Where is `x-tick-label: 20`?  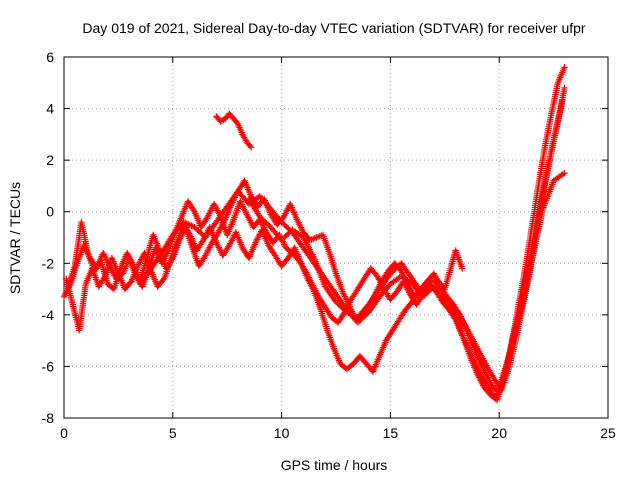
x-tick-label: 20 is located at coordinates (499, 433).